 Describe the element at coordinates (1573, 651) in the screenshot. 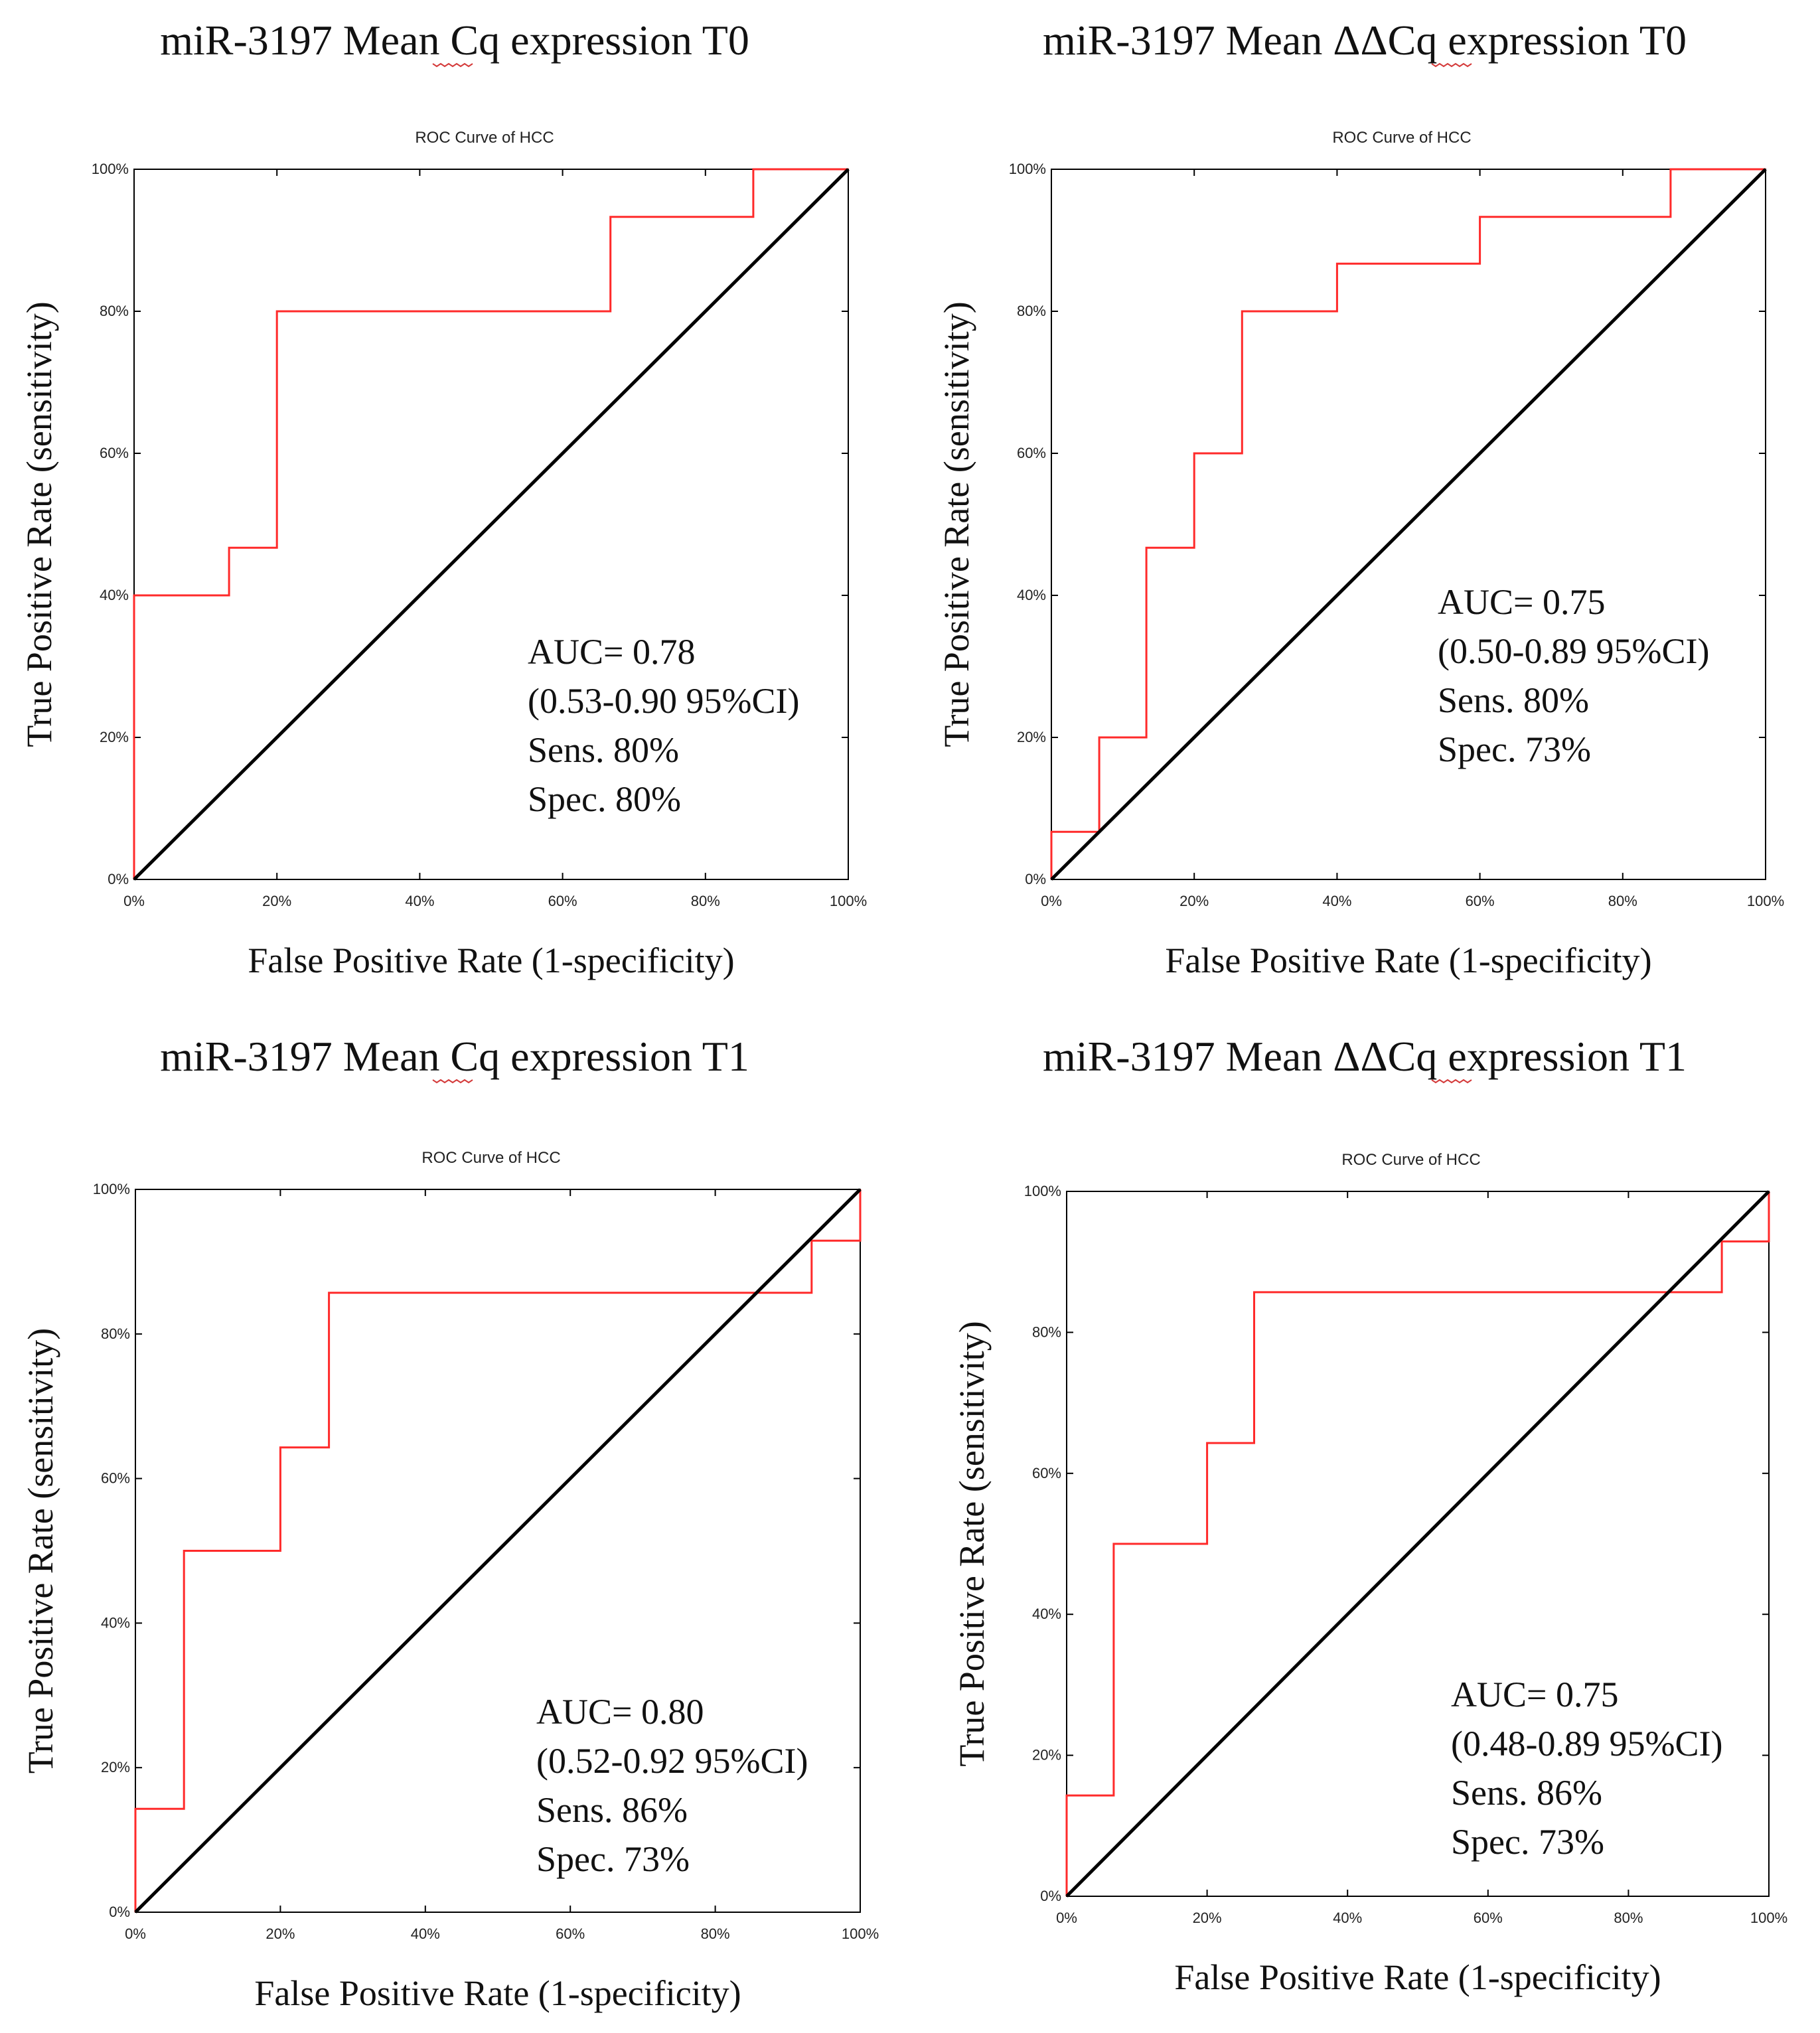

I see `annotation-line: (0.50-0.89 95%CI)` at that location.